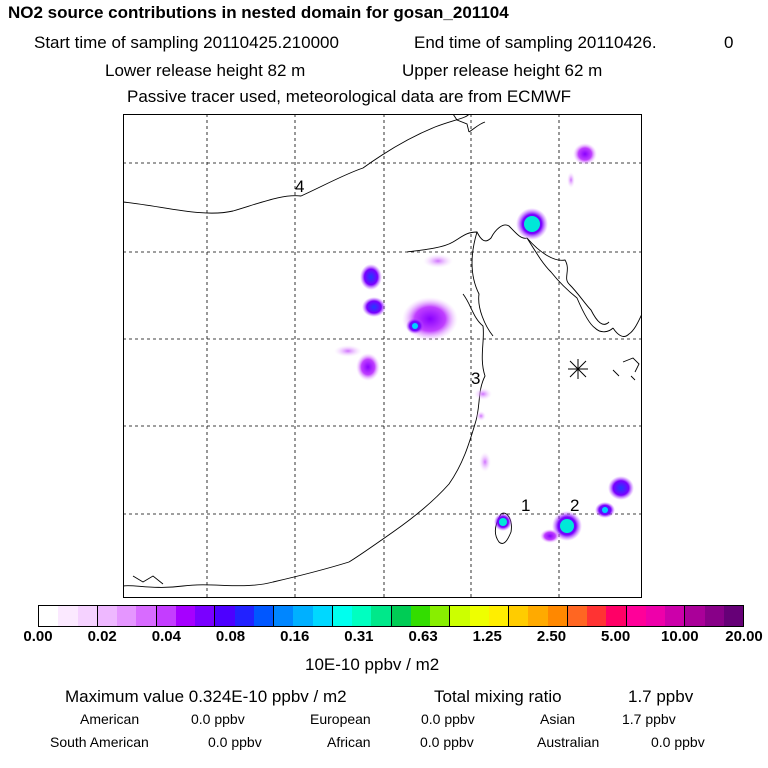 Image resolution: width=768 pixels, height=768 pixels. What do you see at coordinates (99, 742) in the screenshot?
I see `south-american-label: South American` at bounding box center [99, 742].